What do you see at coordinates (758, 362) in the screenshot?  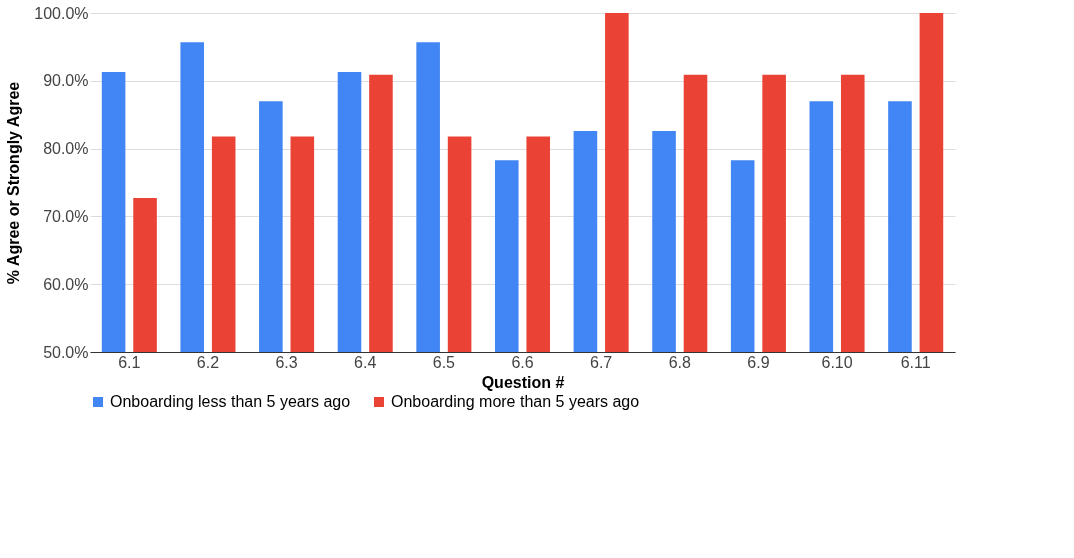 I see `x-tick-label: 6.9` at bounding box center [758, 362].